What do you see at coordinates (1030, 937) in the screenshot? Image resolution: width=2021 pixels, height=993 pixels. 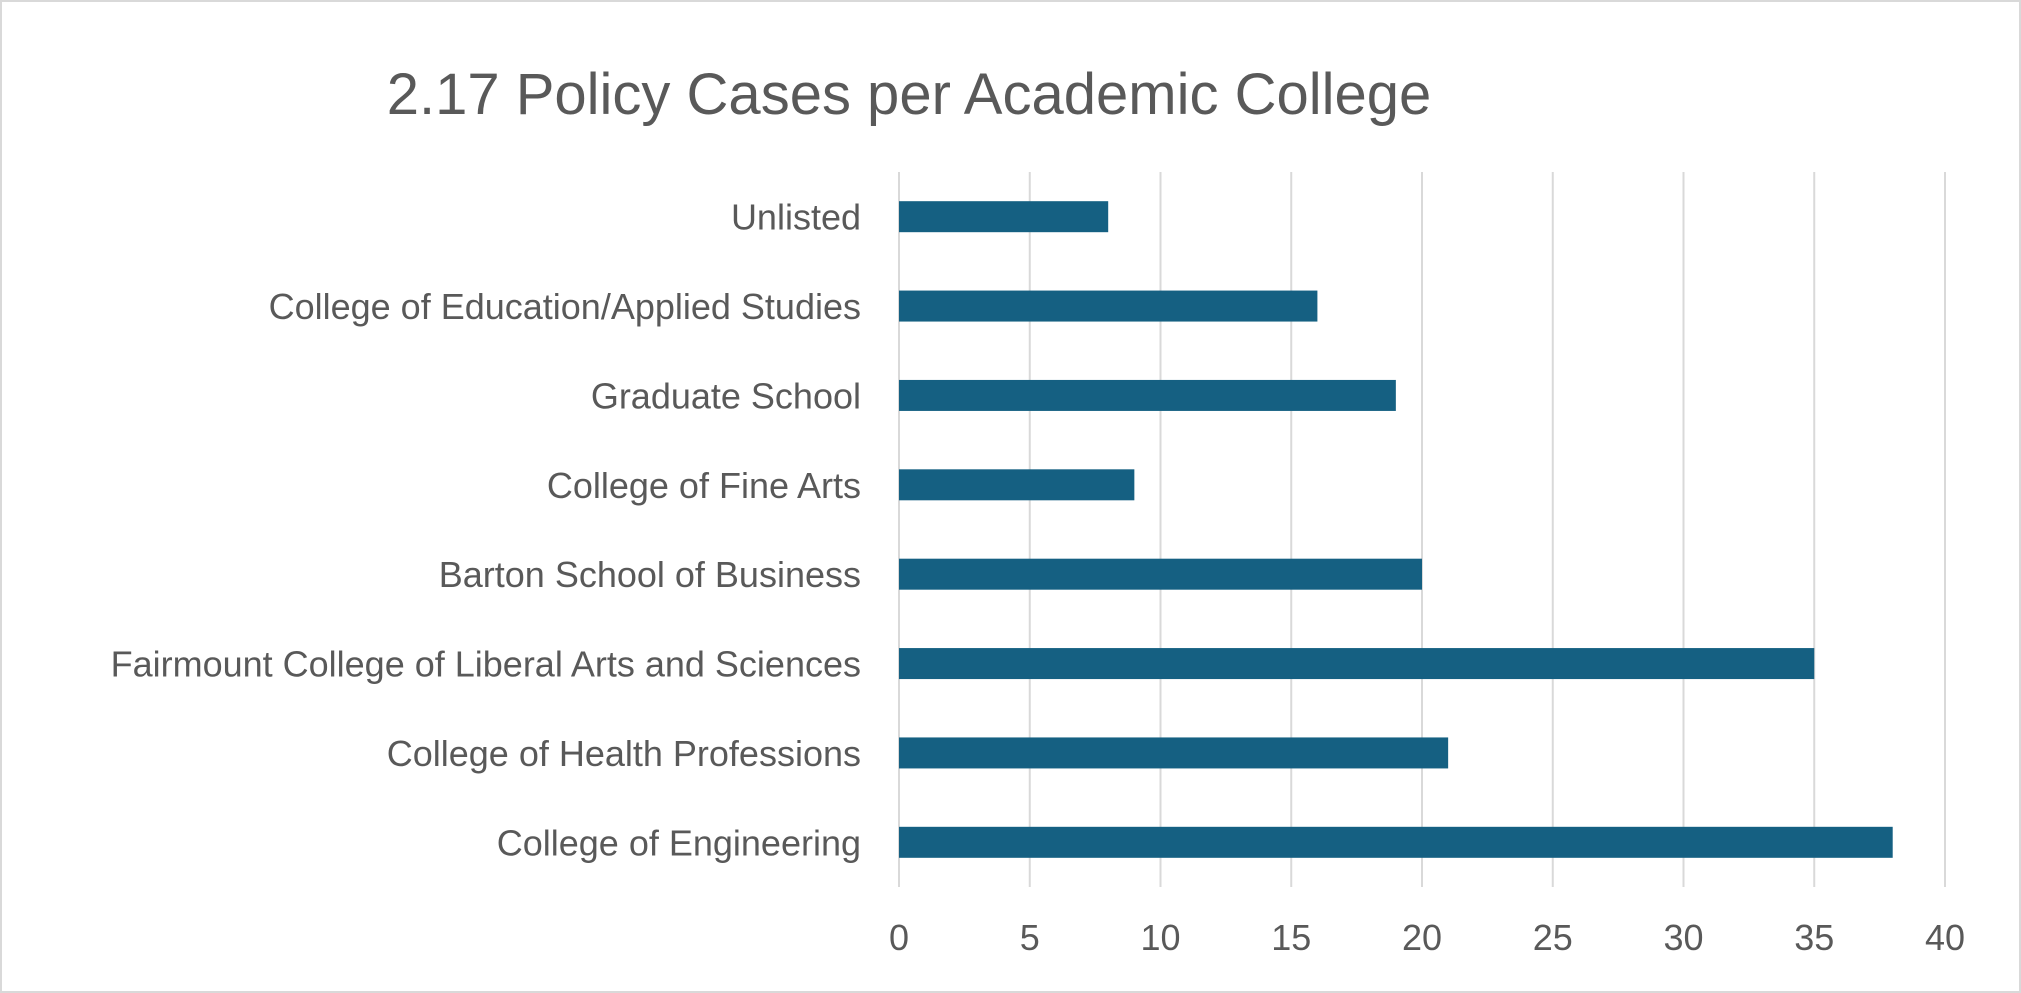 I see `x-tick-label: 5` at bounding box center [1030, 937].